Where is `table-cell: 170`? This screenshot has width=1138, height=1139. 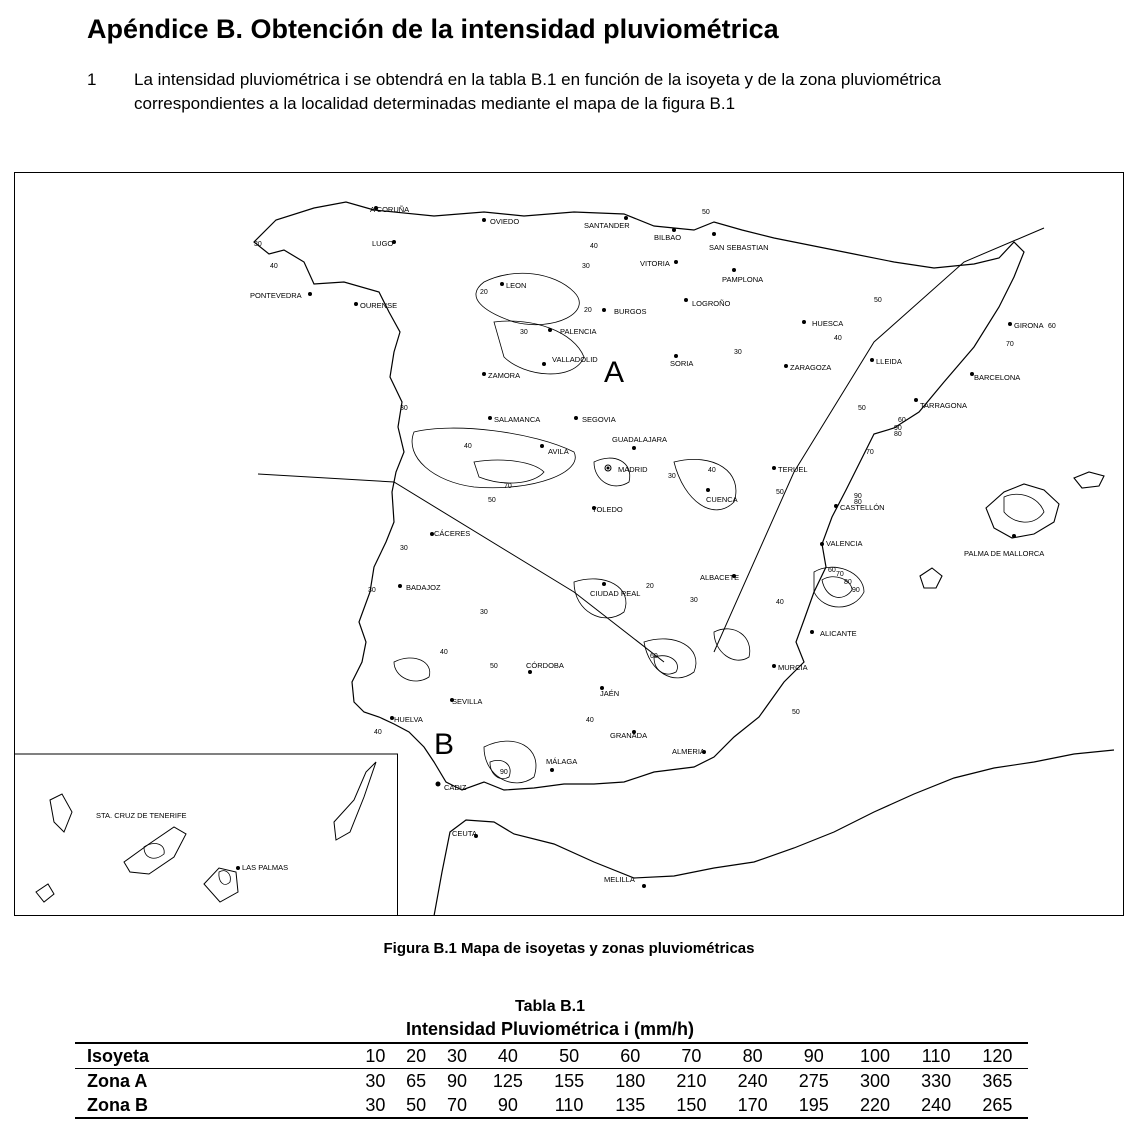
table-cell: 170 is located at coordinates (753, 1106).